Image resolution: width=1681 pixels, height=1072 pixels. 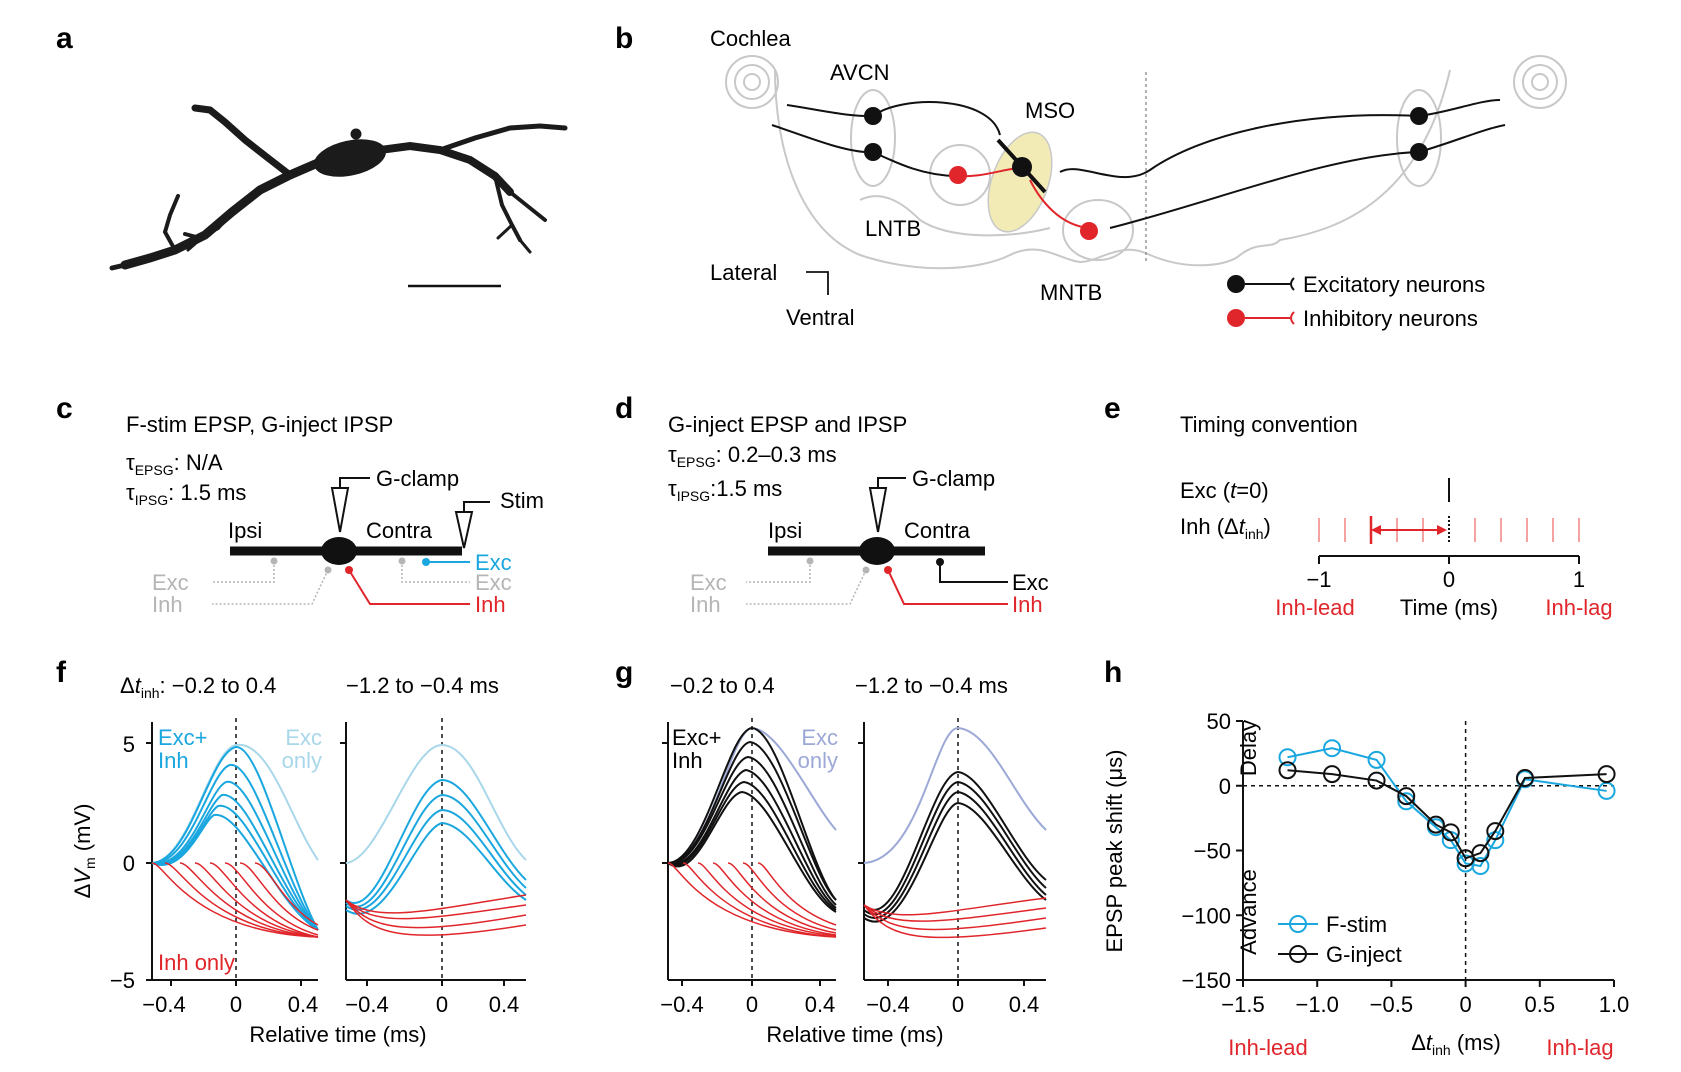 What do you see at coordinates (1298, 924) in the screenshot?
I see `legend-fstim-marker` at bounding box center [1298, 924].